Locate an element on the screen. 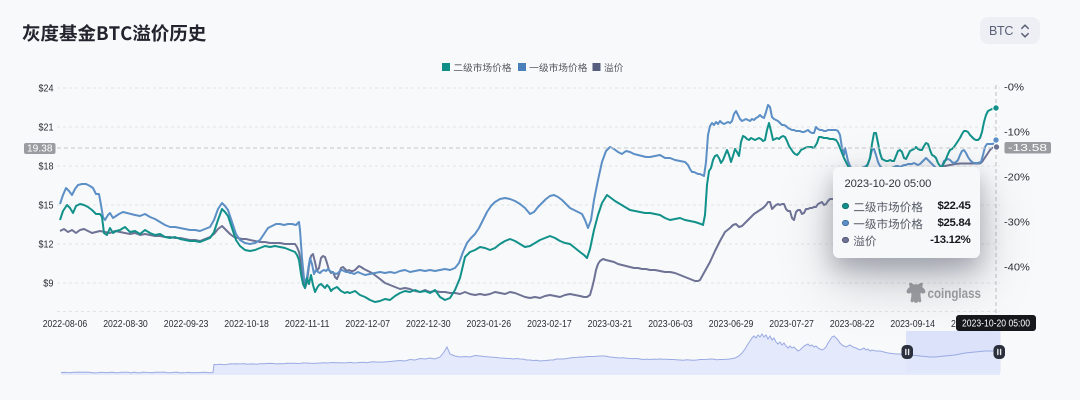 This screenshot has width=1080, height=400. svg-text: 2023-06-29 is located at coordinates (731, 324).